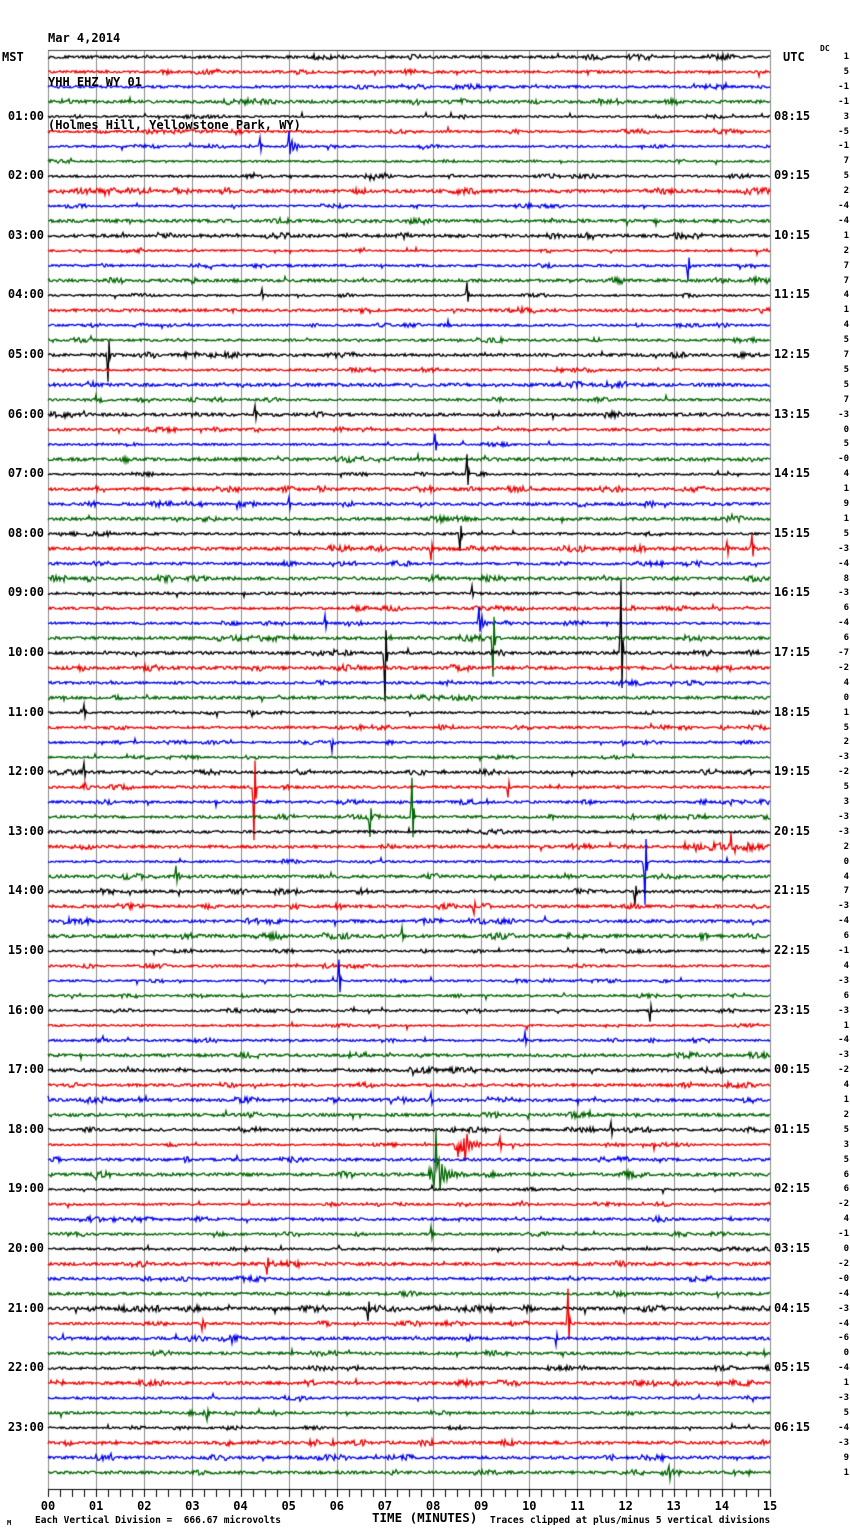 The width and height of the screenshot is (850, 1534). Describe the element at coordinates (25, 413) in the screenshot. I see `mst-hour-label: 06:00` at that location.